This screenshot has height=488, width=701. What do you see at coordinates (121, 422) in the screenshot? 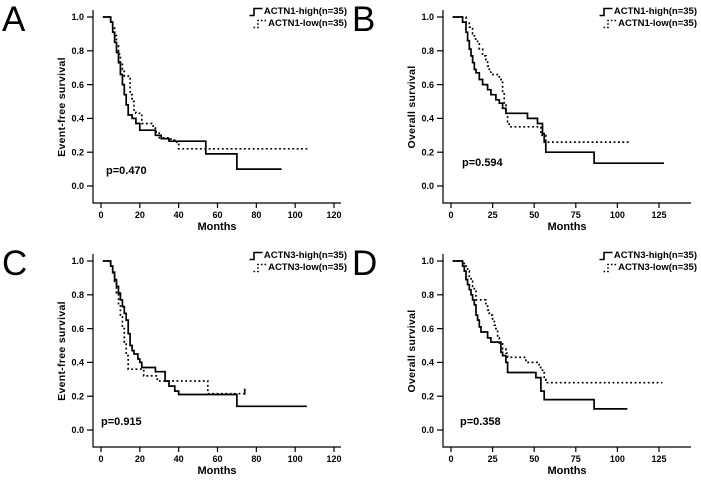
I see `p-value-c: p=0.915` at bounding box center [121, 422].